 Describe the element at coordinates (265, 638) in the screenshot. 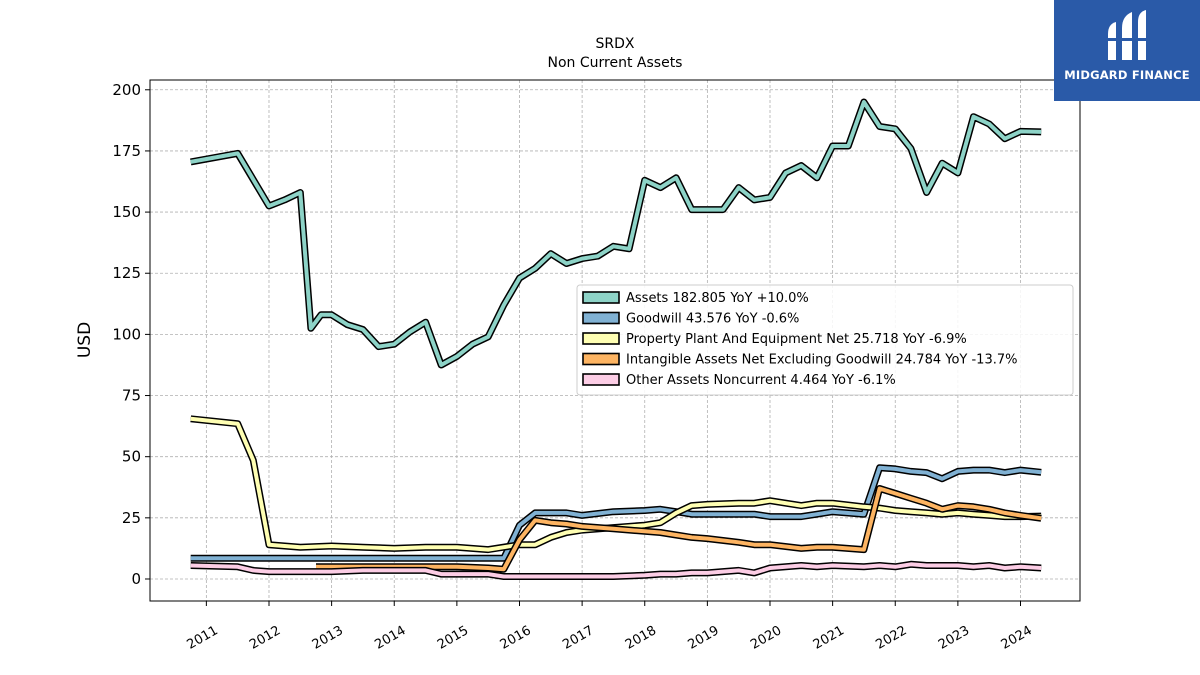

I see `x-tick-label: 2012` at that location.